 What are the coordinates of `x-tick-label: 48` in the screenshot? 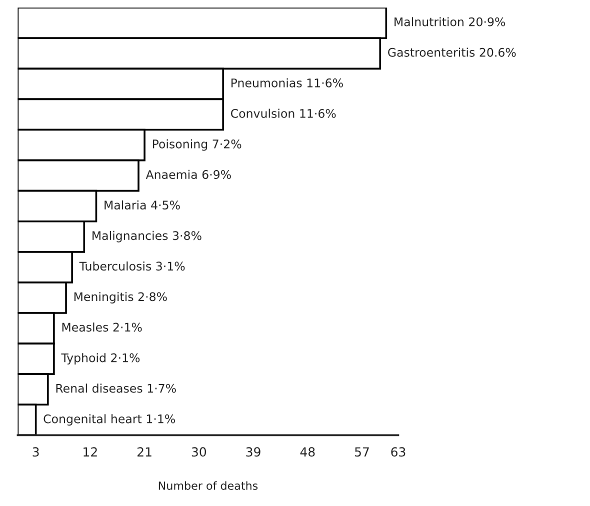 It's located at (307, 452).